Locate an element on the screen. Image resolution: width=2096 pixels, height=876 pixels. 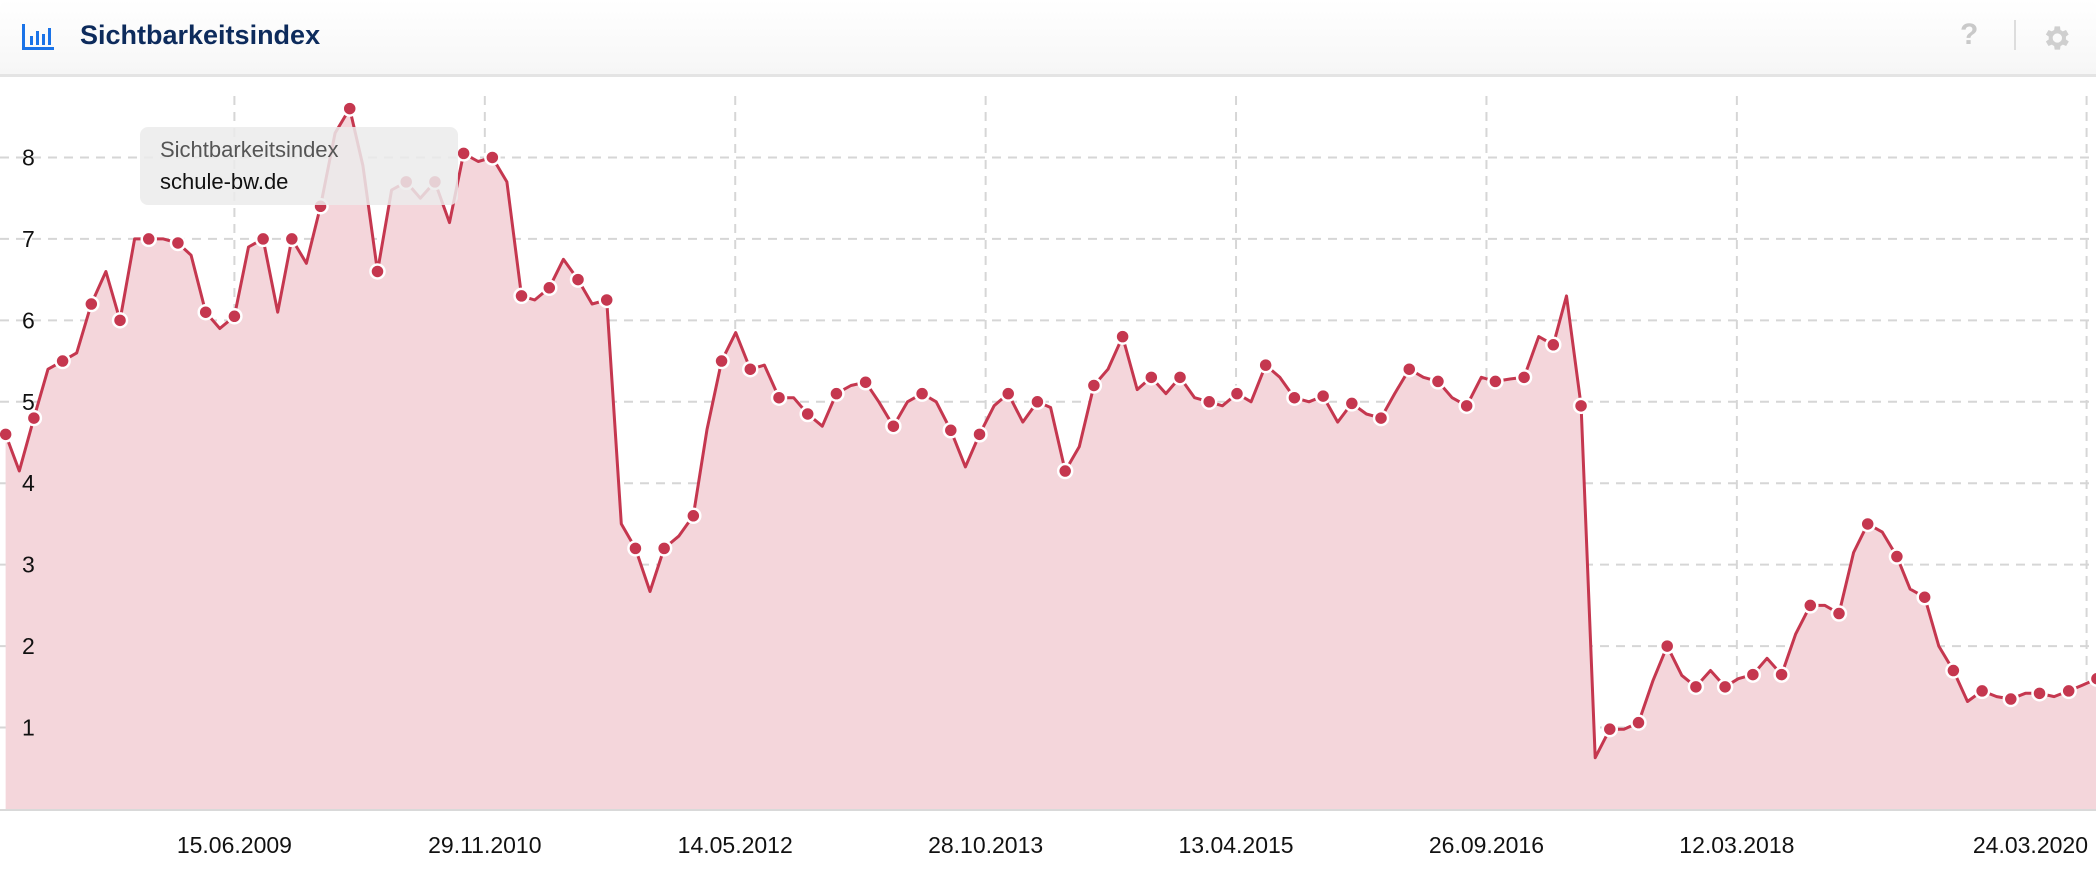
x-tick-label: 12.03.2018 is located at coordinates (1736, 845).